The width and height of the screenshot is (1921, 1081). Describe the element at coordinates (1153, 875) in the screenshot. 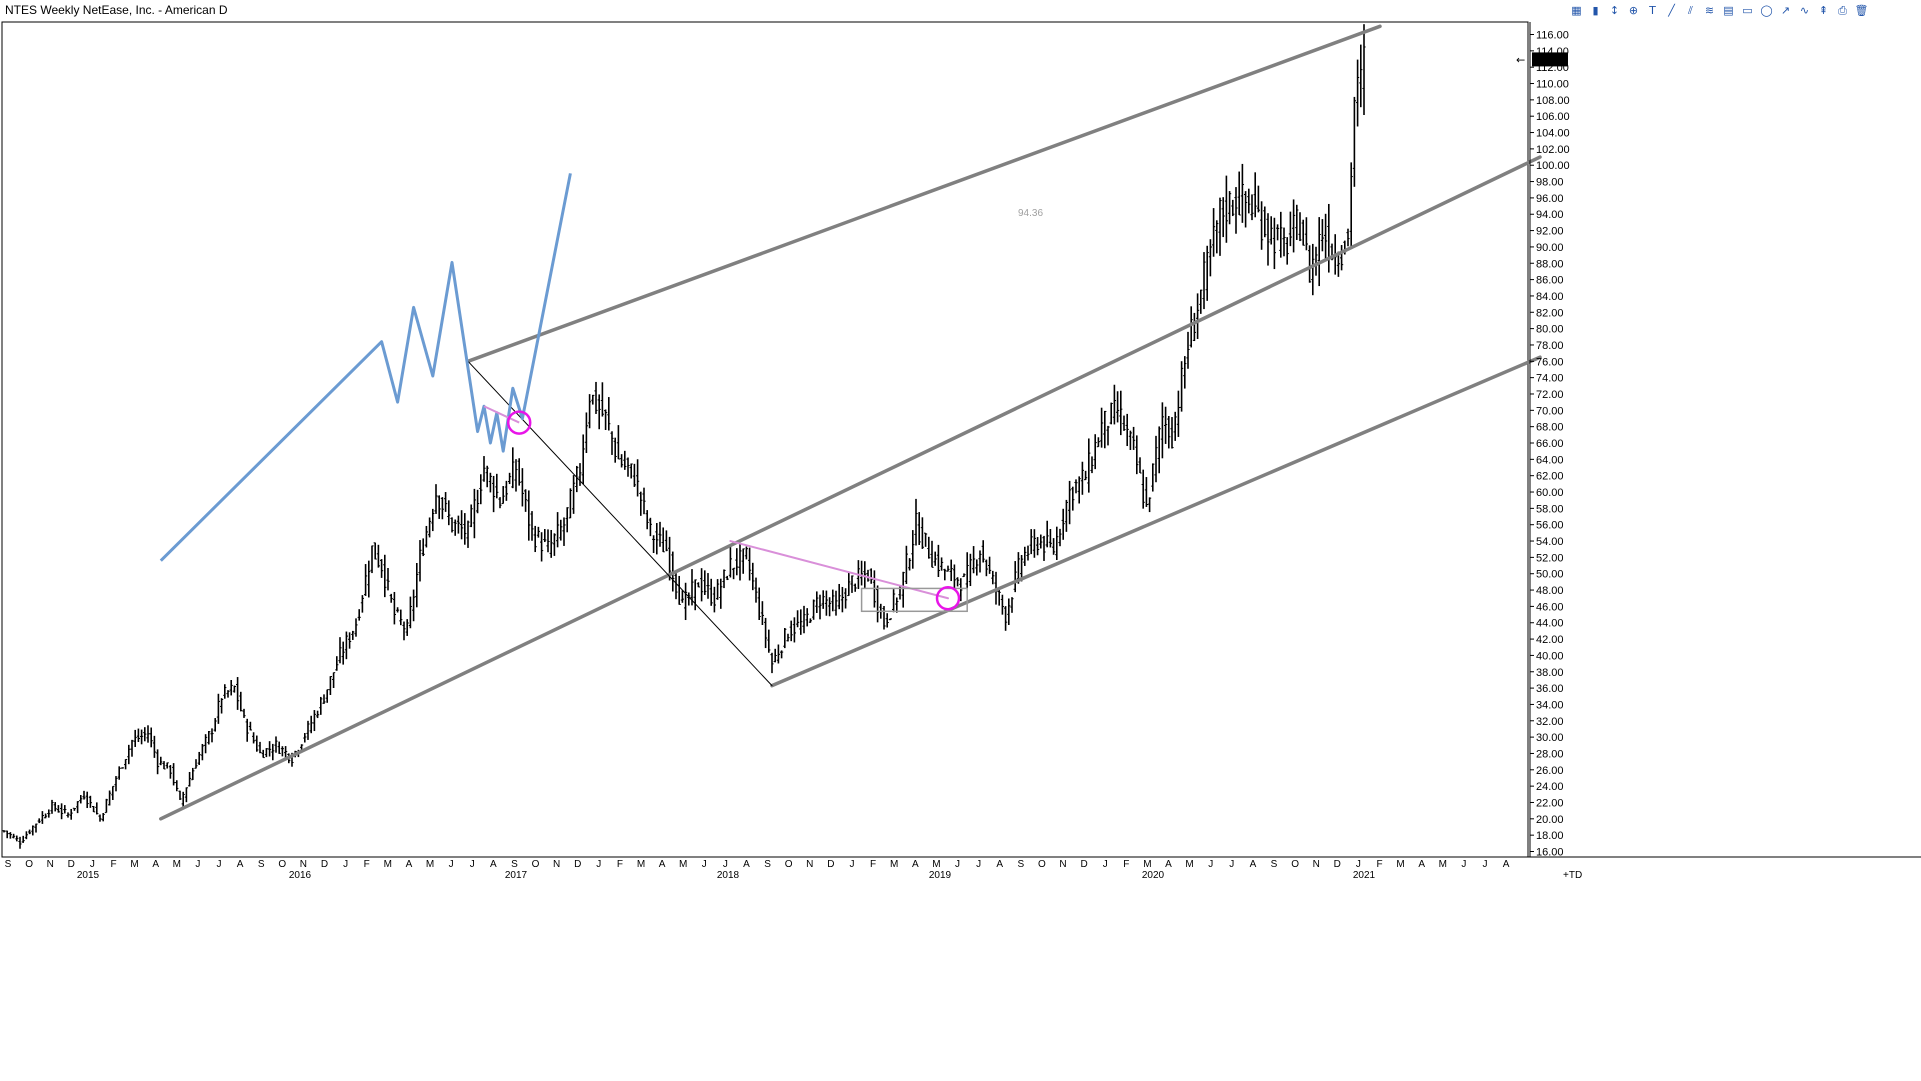

I see `year-tick-label: 2020` at that location.